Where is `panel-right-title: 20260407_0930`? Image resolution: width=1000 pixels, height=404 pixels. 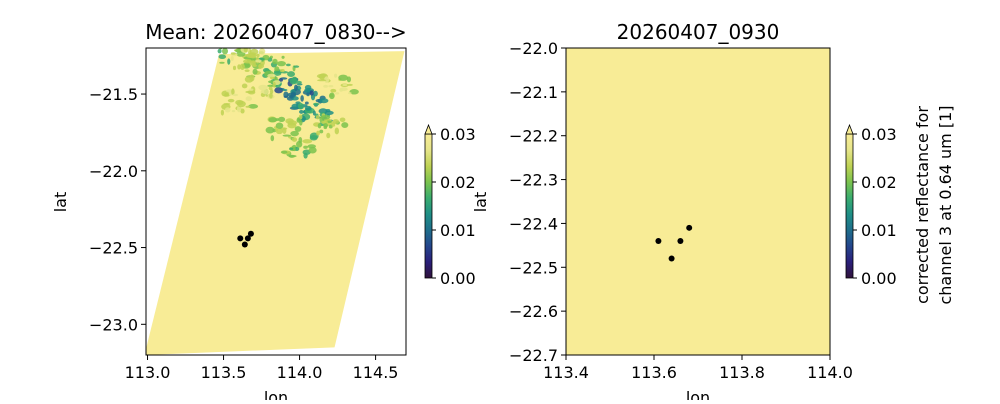
panel-right-title: 20260407_0930 is located at coordinates (698, 32).